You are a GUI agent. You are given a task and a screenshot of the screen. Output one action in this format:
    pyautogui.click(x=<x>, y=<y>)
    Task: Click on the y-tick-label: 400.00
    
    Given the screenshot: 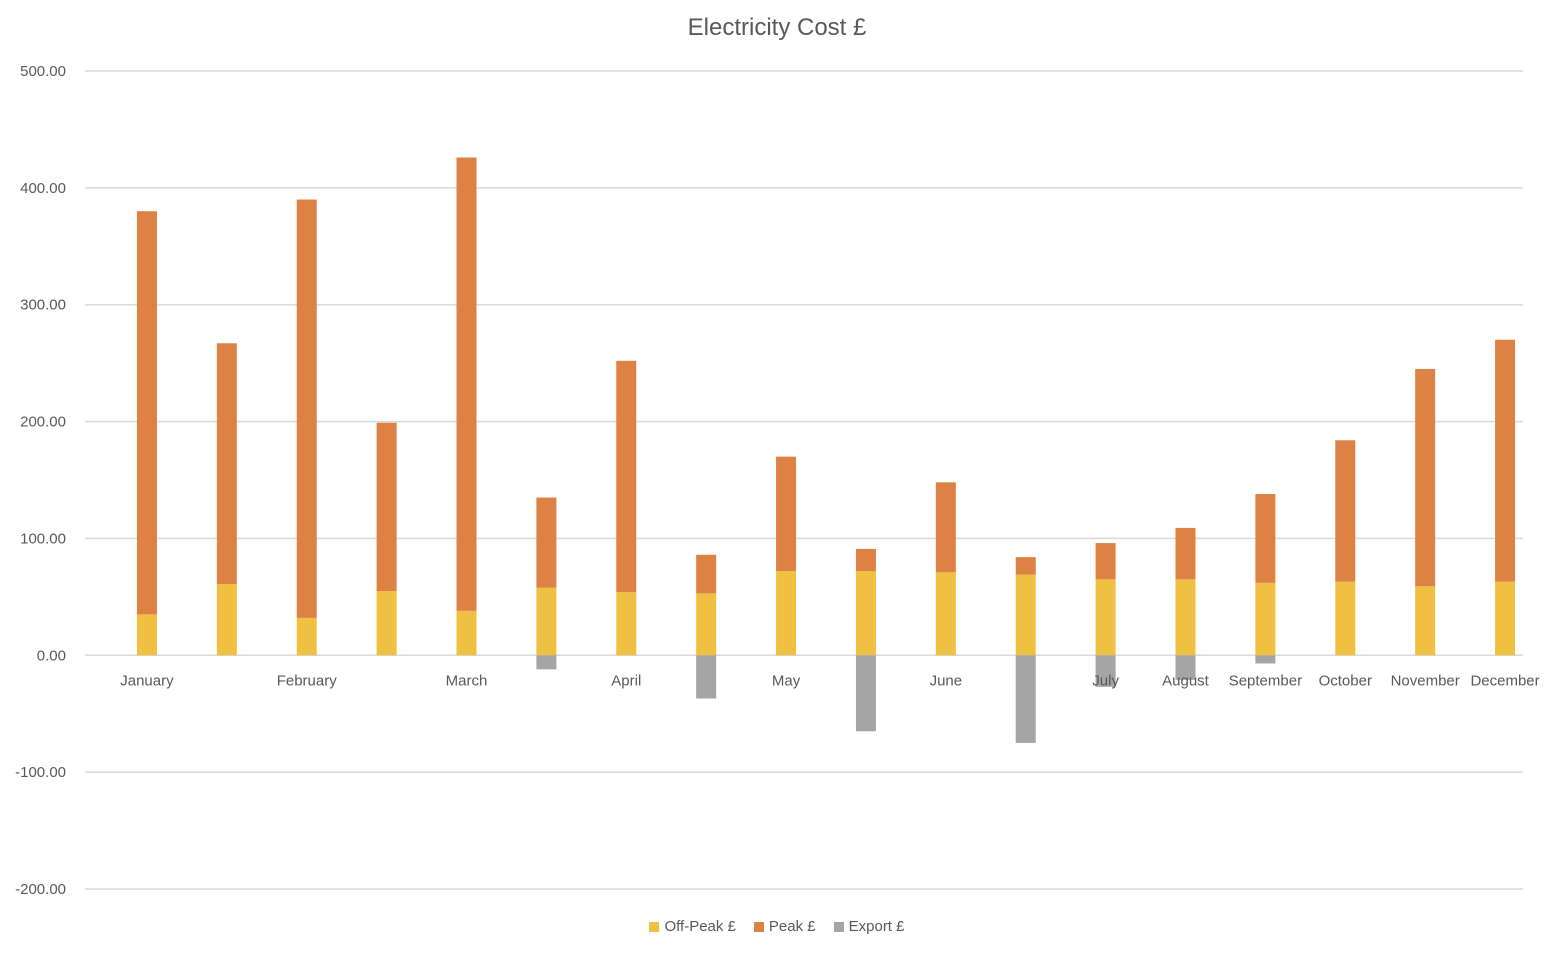 What is the action you would take?
    pyautogui.click(x=43, y=188)
    